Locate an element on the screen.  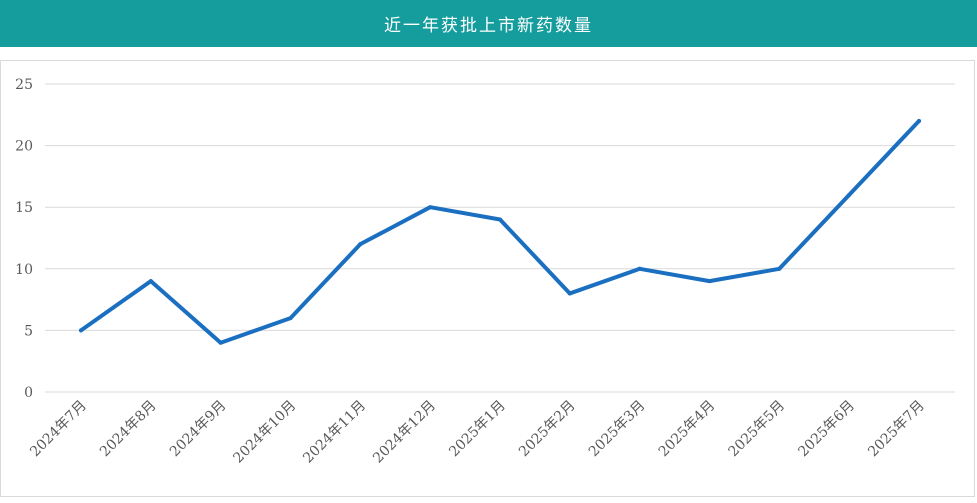
x-tick-label: 2025年7月 is located at coordinates (896, 429).